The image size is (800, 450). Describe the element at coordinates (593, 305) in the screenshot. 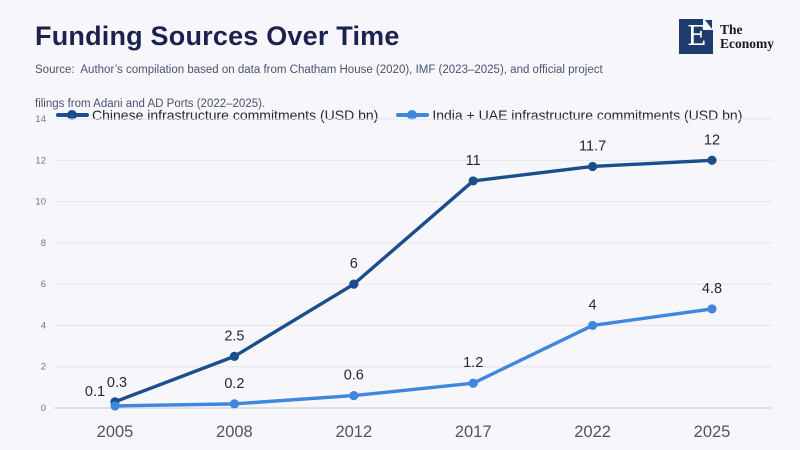

I see `data-label-1-4: 4` at that location.